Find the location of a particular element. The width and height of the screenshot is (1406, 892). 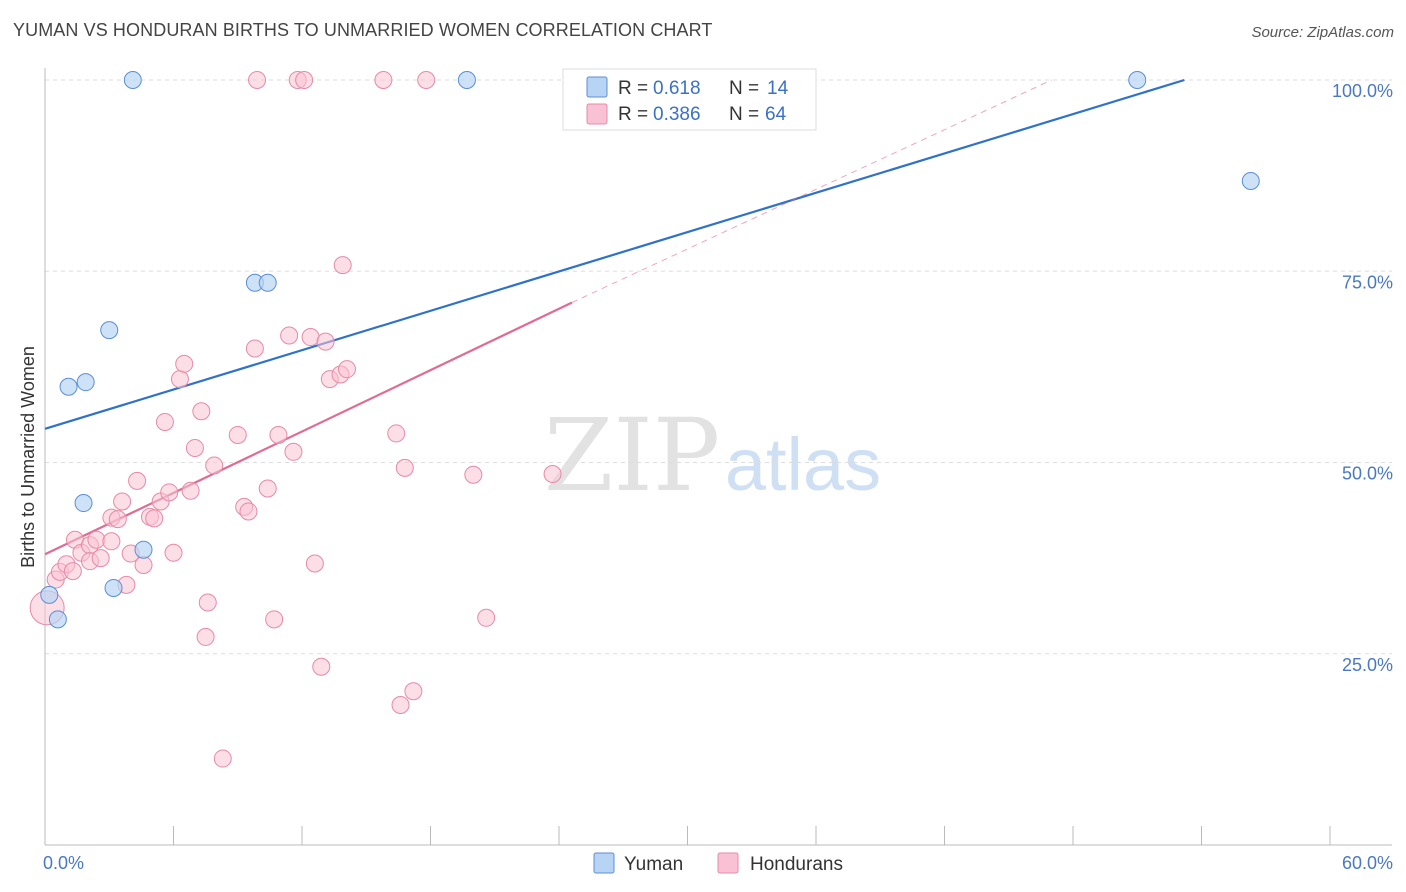

legend-hondurans-swatch is located at coordinates (597, 114).